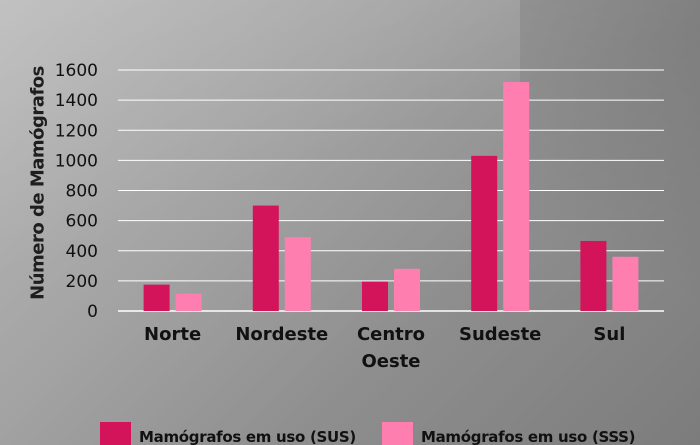 The height and width of the screenshot is (445, 700). I want to click on y-tick-label: 1200, so click(76, 131).